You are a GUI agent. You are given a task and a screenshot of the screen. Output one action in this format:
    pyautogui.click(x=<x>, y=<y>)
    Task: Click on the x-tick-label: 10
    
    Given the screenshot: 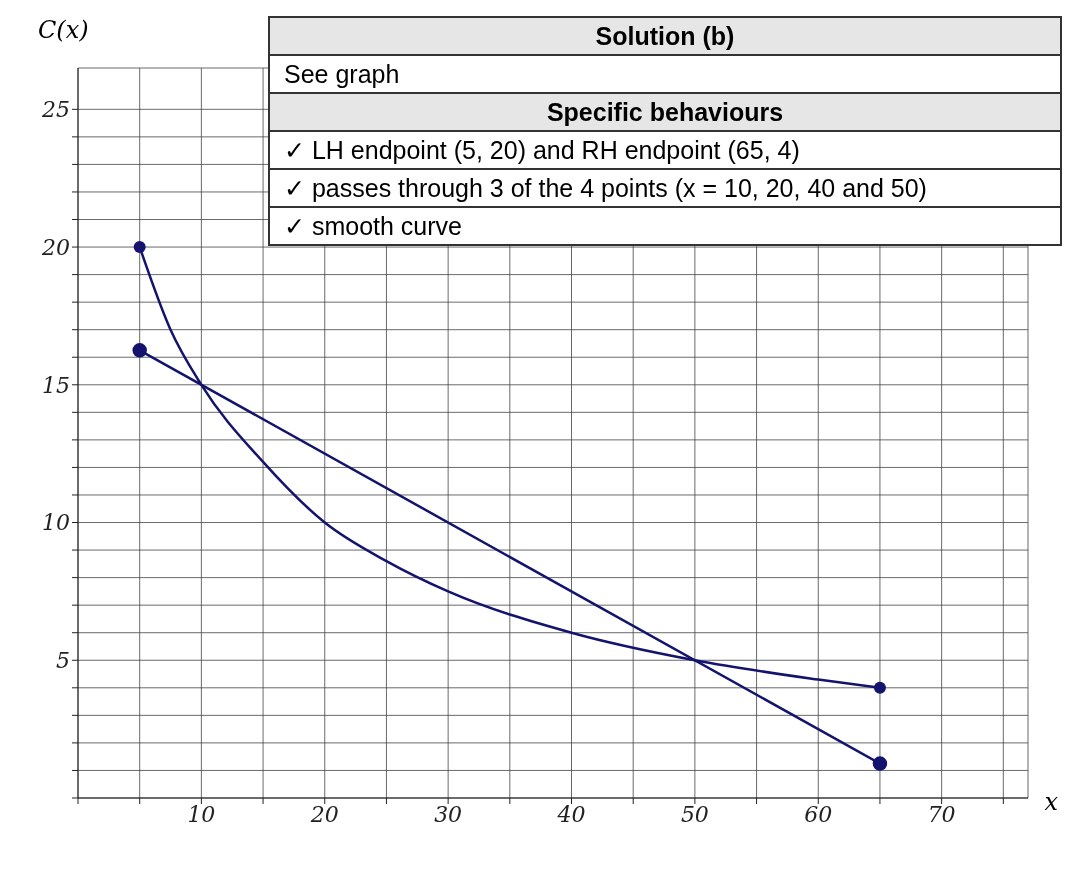 What is the action you would take?
    pyautogui.click(x=201, y=814)
    